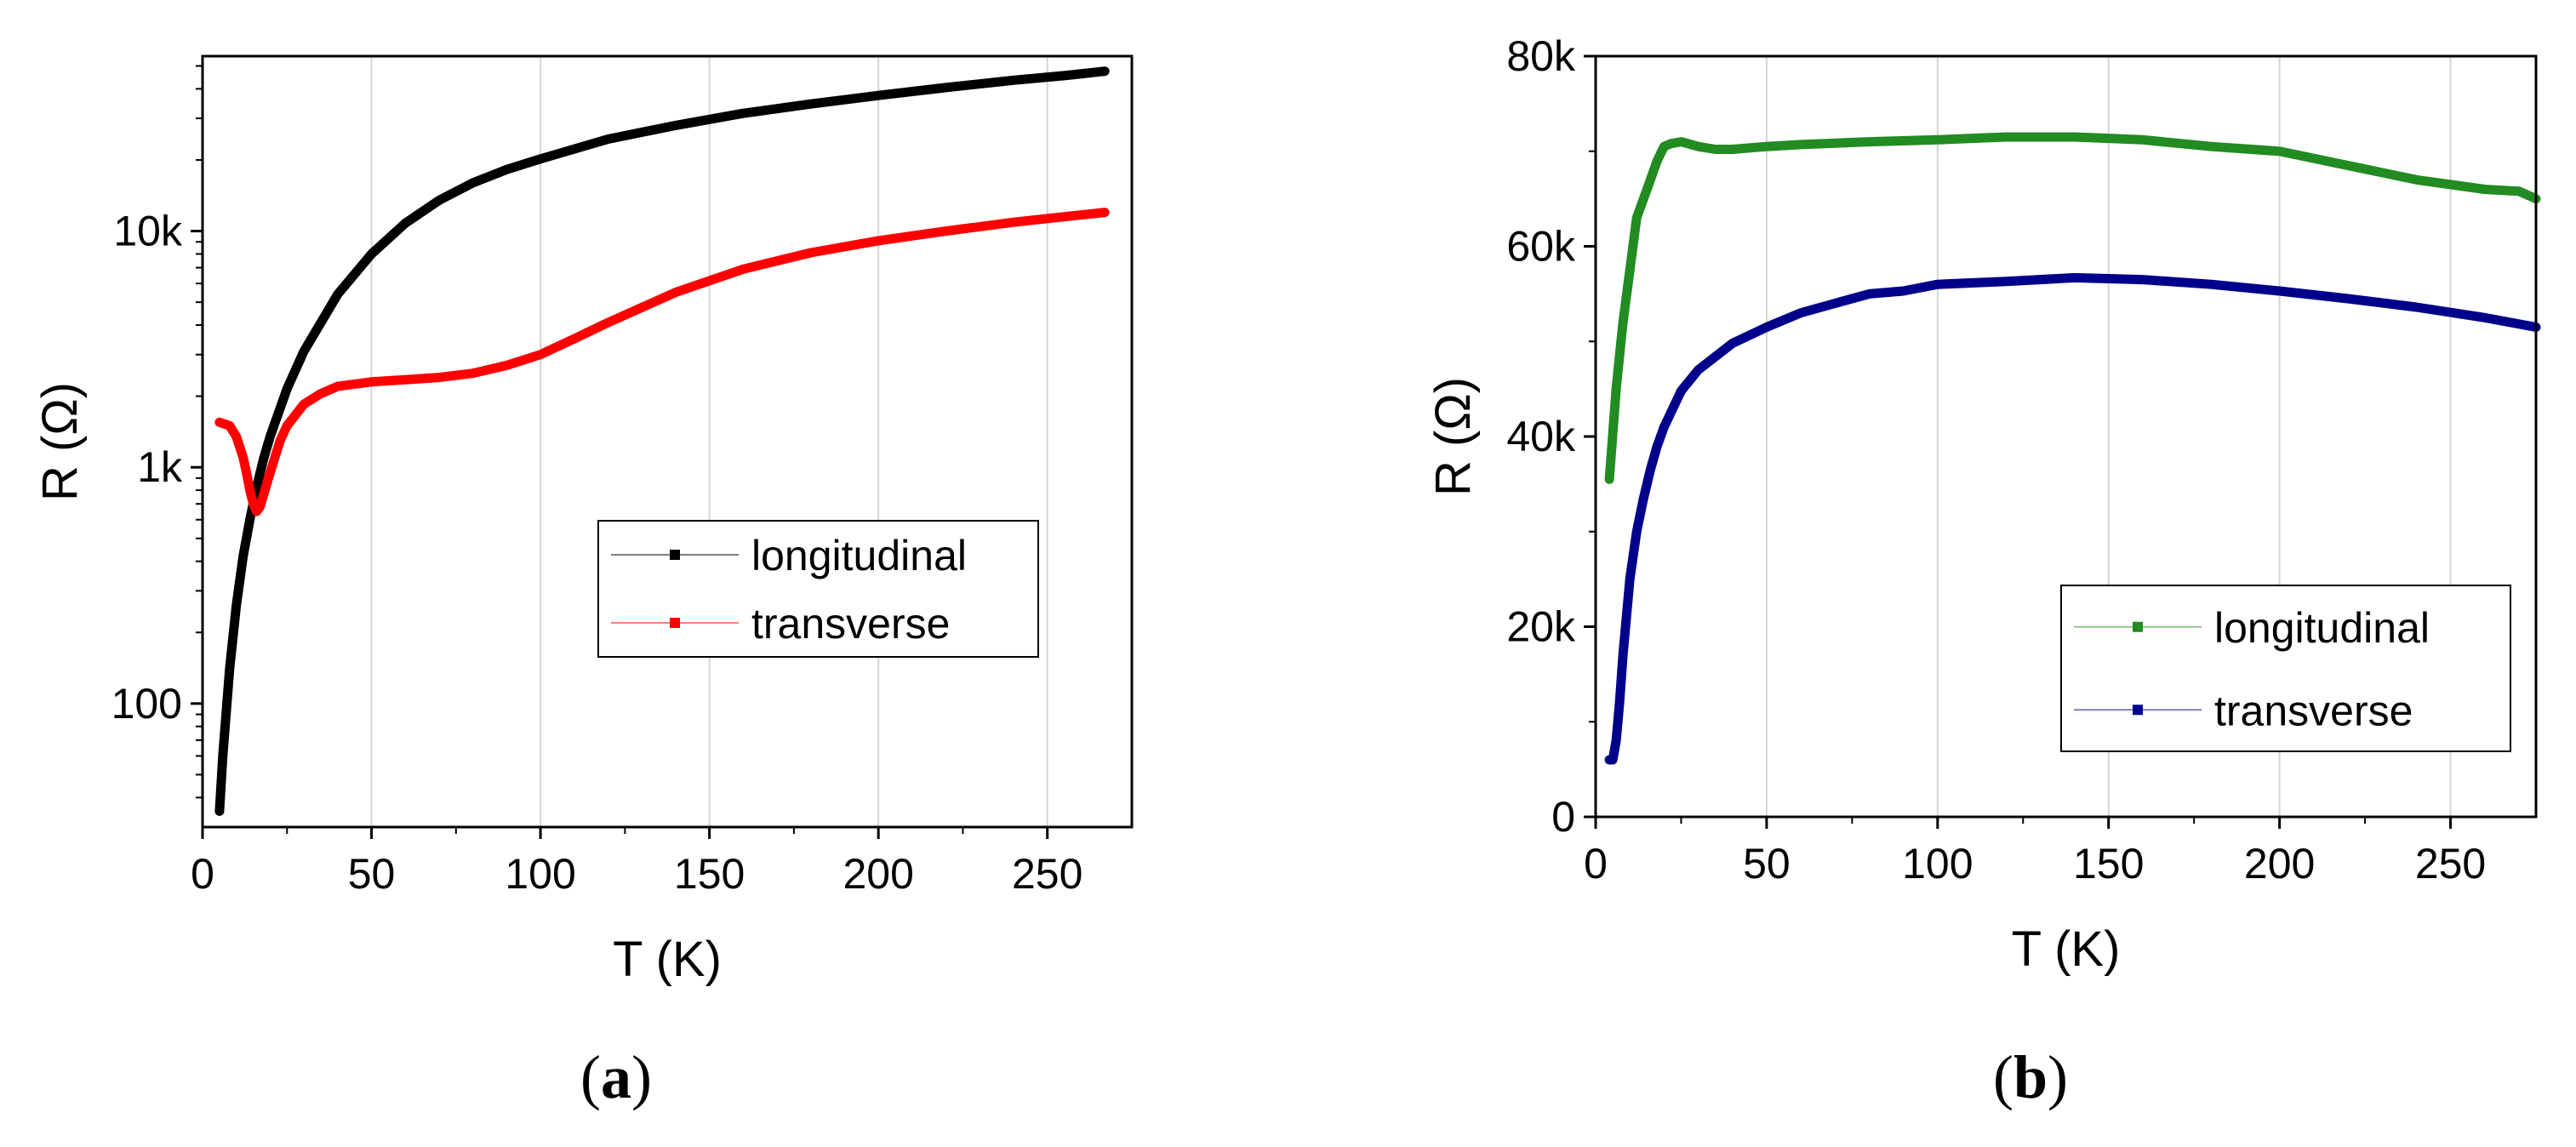 The image size is (2576, 1147). I want to click on y-tick-label: 40k, so click(1541, 437).